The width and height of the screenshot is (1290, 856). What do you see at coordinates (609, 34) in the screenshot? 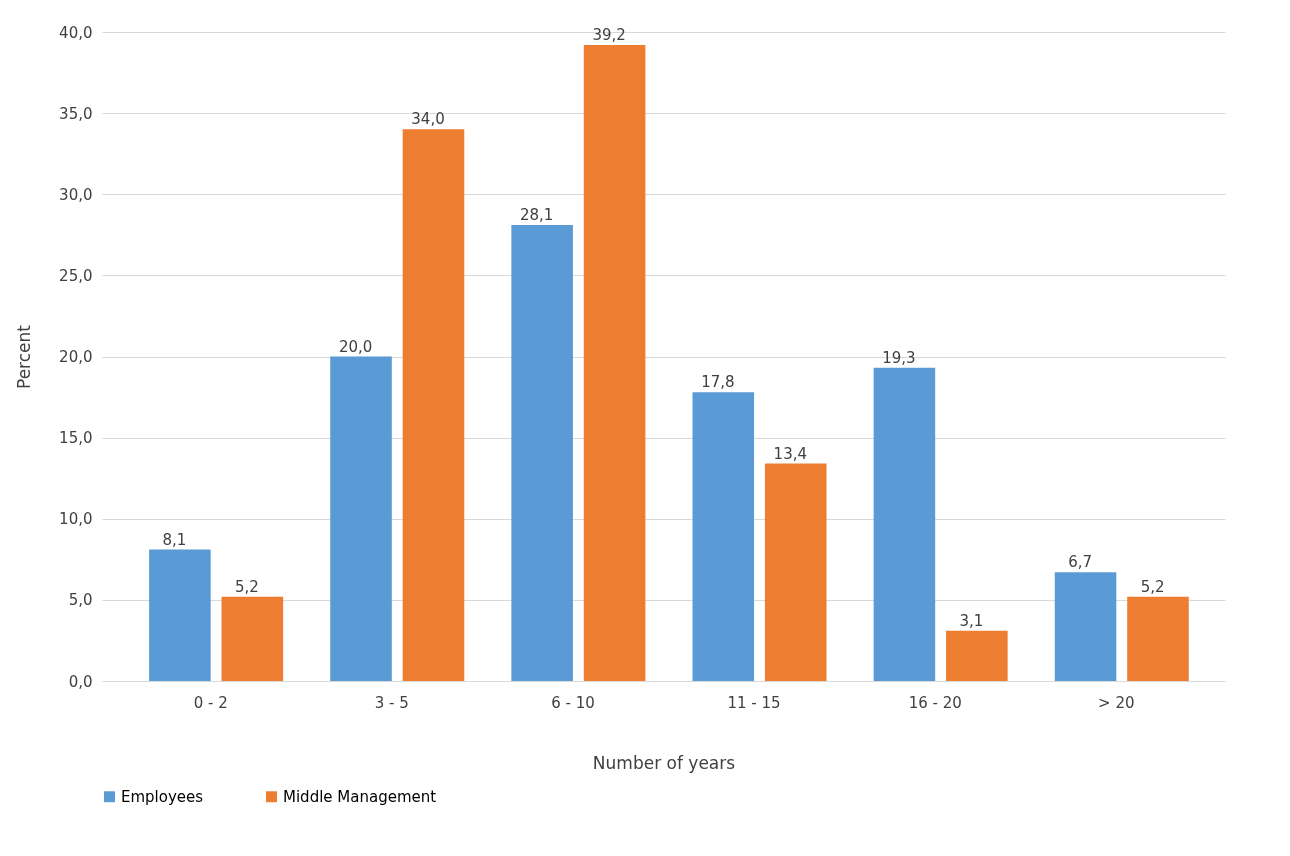
I see `data-label: 39,2` at bounding box center [609, 34].